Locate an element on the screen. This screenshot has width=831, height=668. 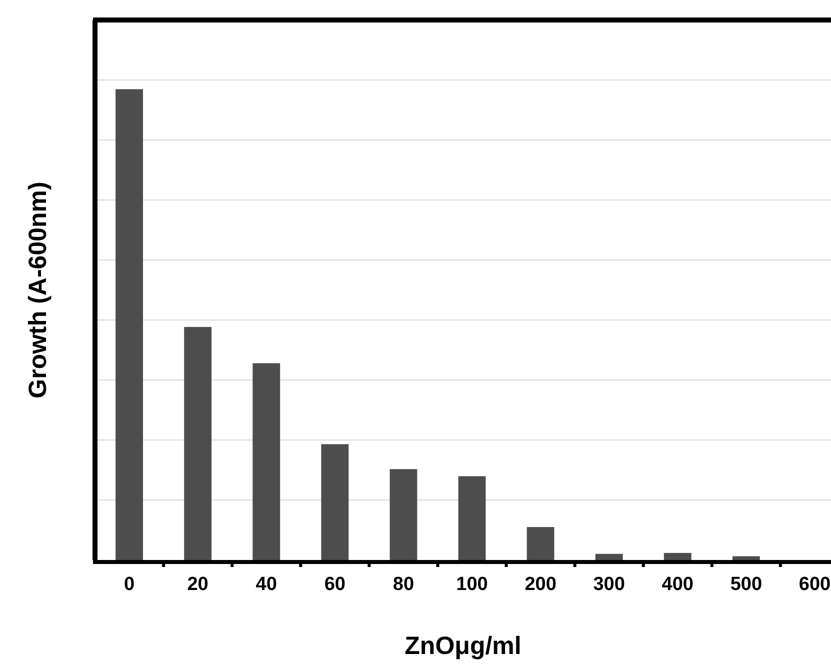
x-tick-label: 400 is located at coordinates (678, 584).